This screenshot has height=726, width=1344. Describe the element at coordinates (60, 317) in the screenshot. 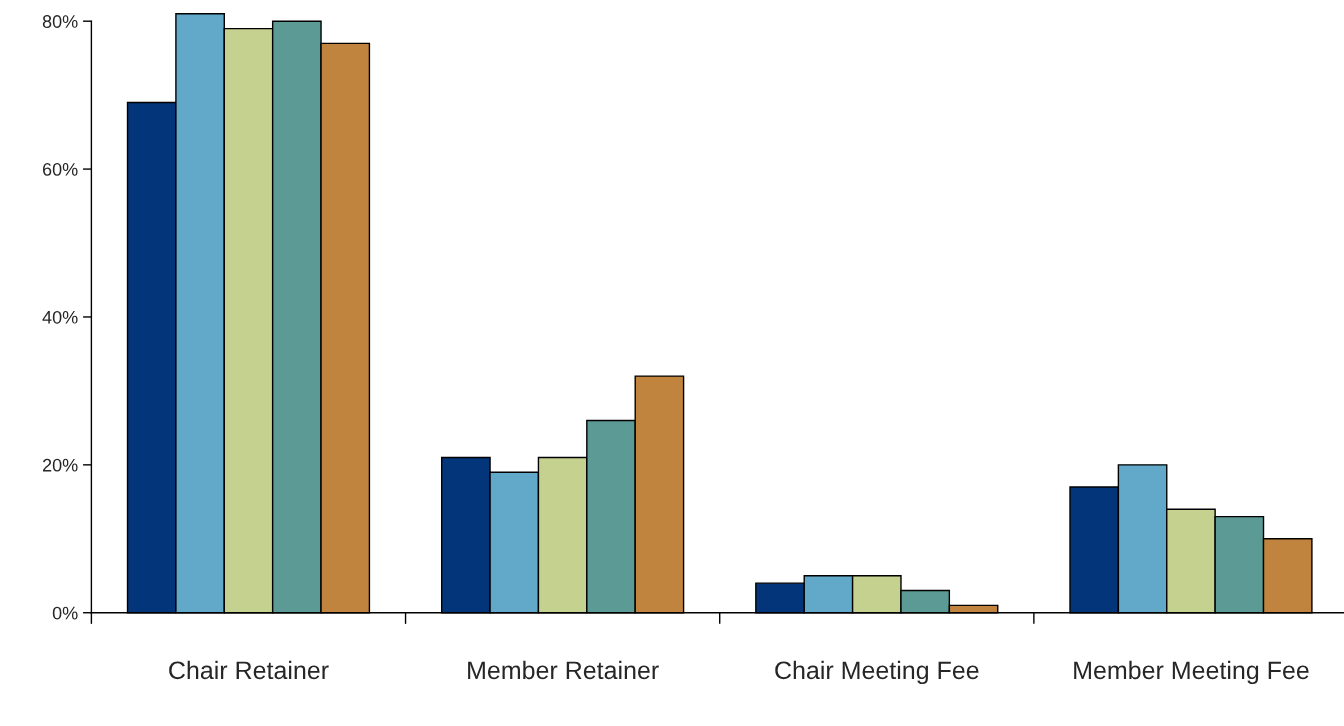

I see `y-tick-label: 40%` at that location.